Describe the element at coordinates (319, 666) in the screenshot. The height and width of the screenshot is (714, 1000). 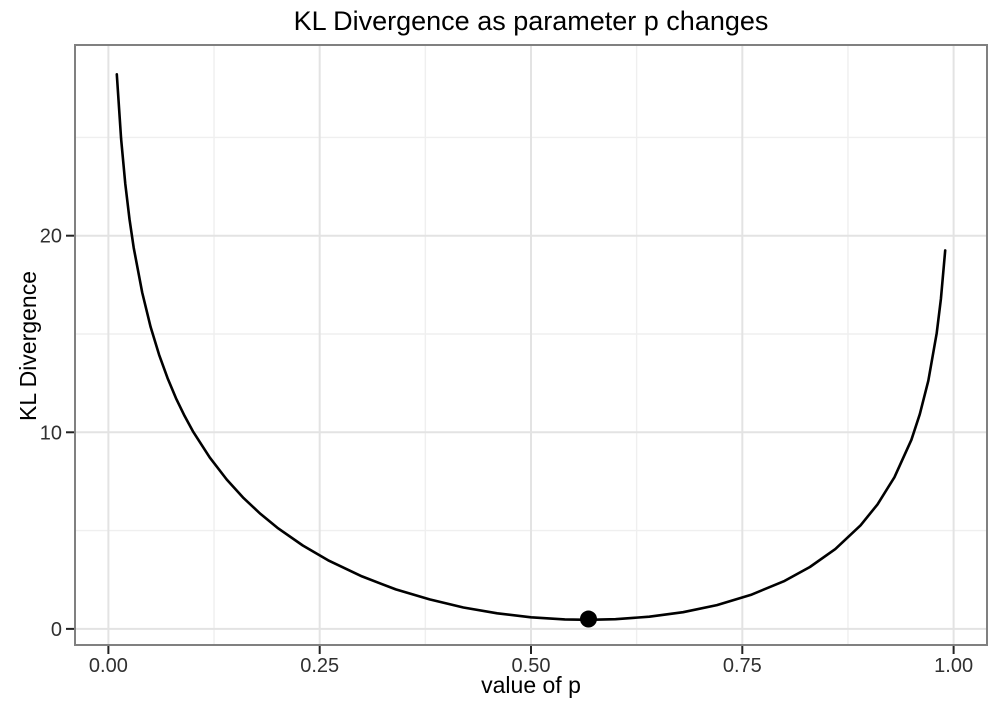
I see `x-tick-label: 0.25` at that location.